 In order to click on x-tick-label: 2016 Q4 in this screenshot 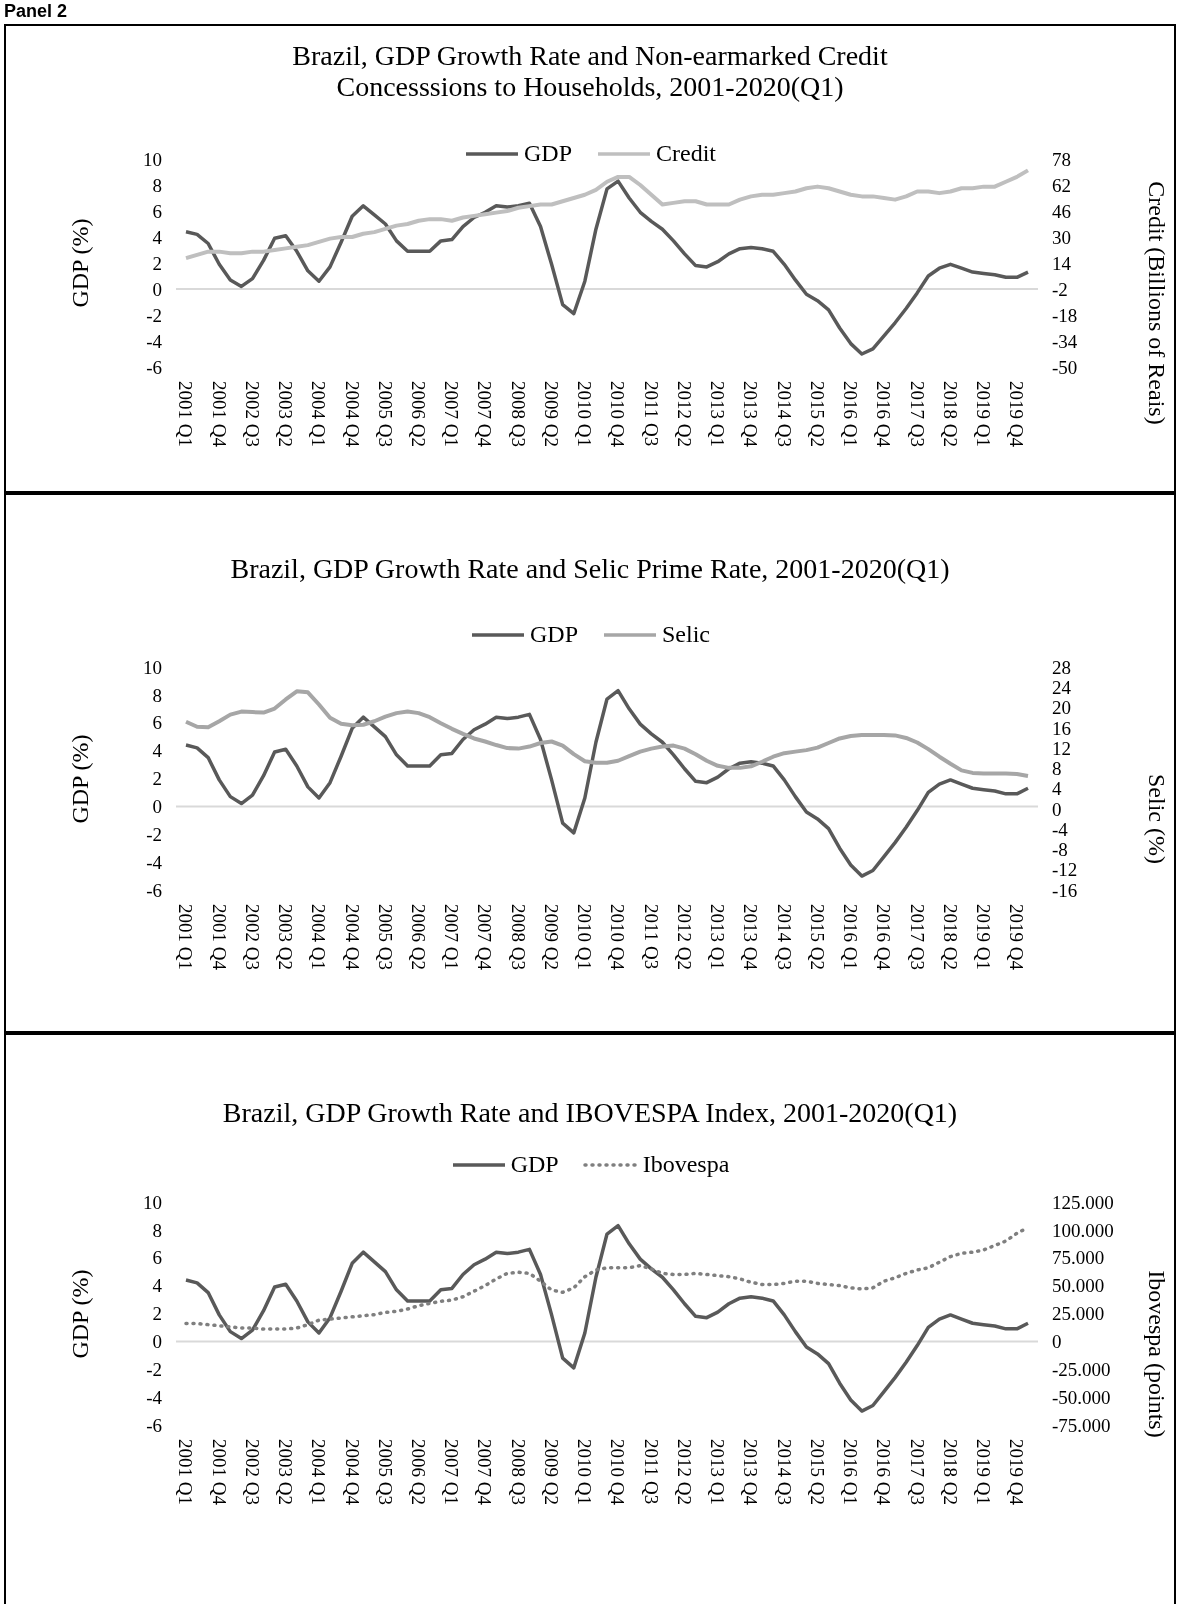, I will do `click(884, 937)`.